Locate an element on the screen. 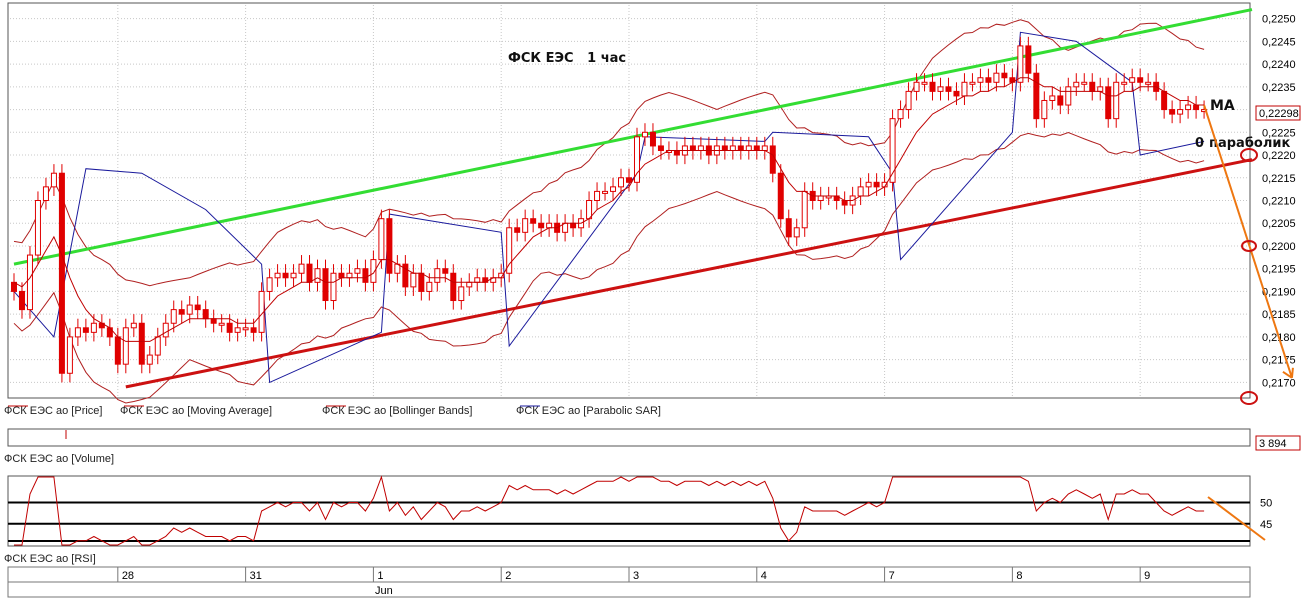 This screenshot has width=1302, height=600. volume-panel is located at coordinates (629, 437).